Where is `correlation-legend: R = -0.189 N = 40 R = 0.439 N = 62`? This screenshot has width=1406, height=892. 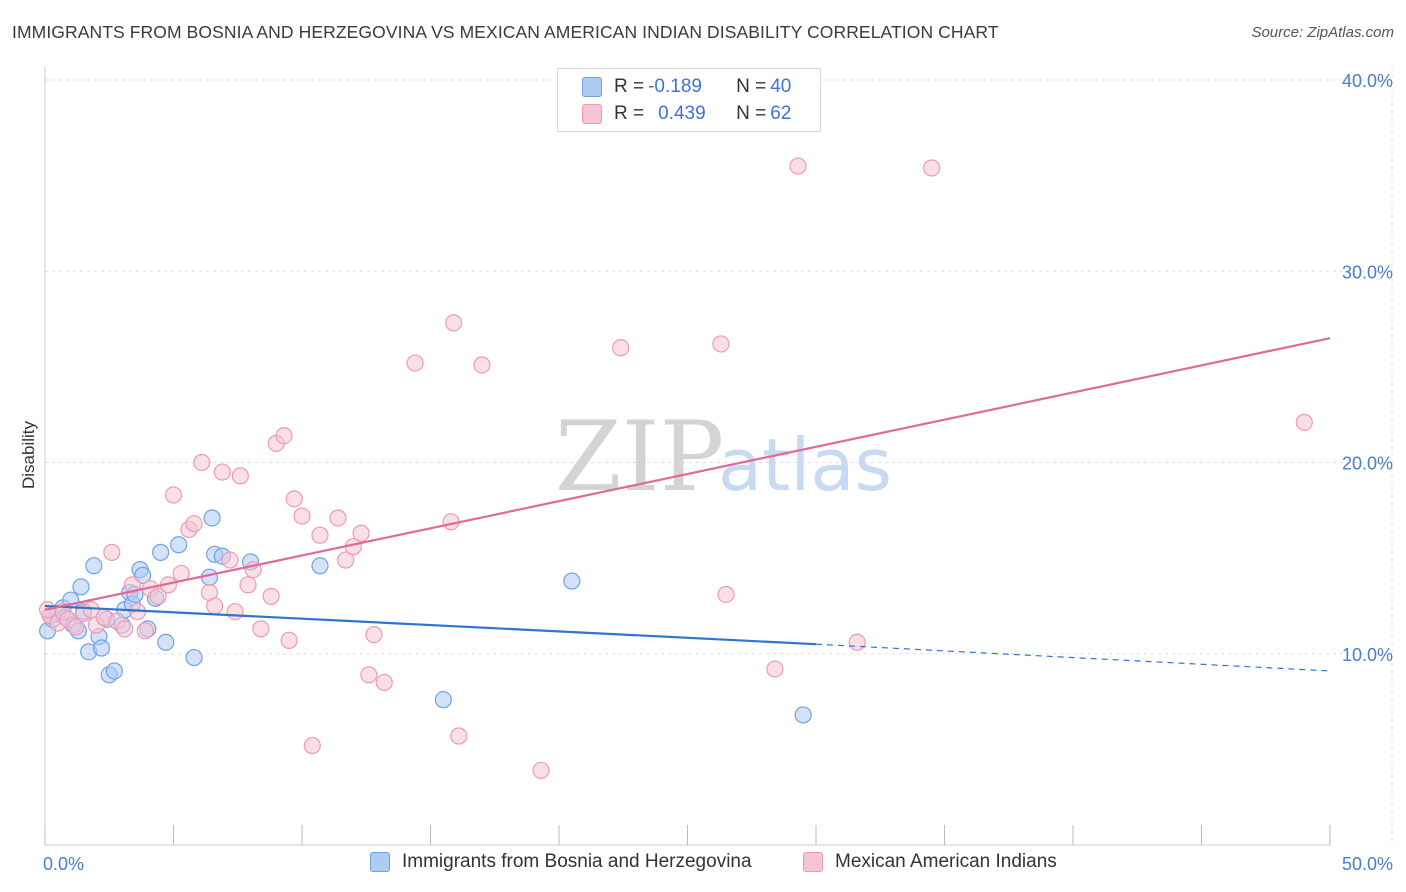
correlation-legend: R = -0.189 N = 40 R = 0.439 N = 62 is located at coordinates (689, 100).